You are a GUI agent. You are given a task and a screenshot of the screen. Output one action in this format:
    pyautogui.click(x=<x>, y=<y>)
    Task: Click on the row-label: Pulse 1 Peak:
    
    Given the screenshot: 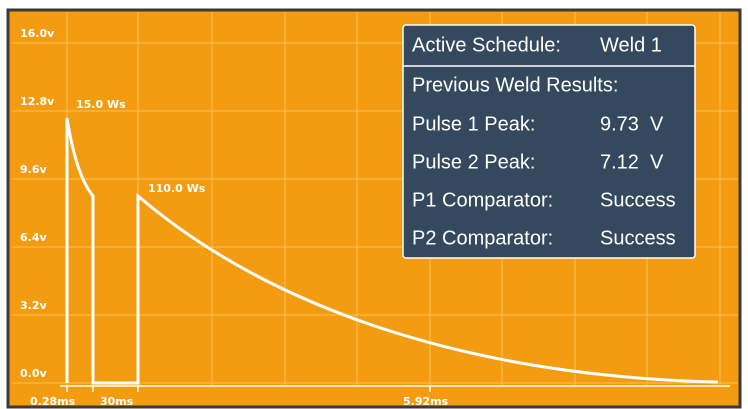 What is the action you would take?
    pyautogui.click(x=473, y=124)
    